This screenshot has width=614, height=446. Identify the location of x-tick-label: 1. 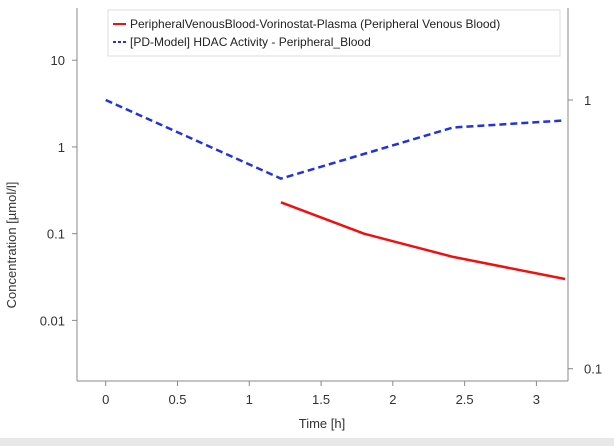
(249, 399).